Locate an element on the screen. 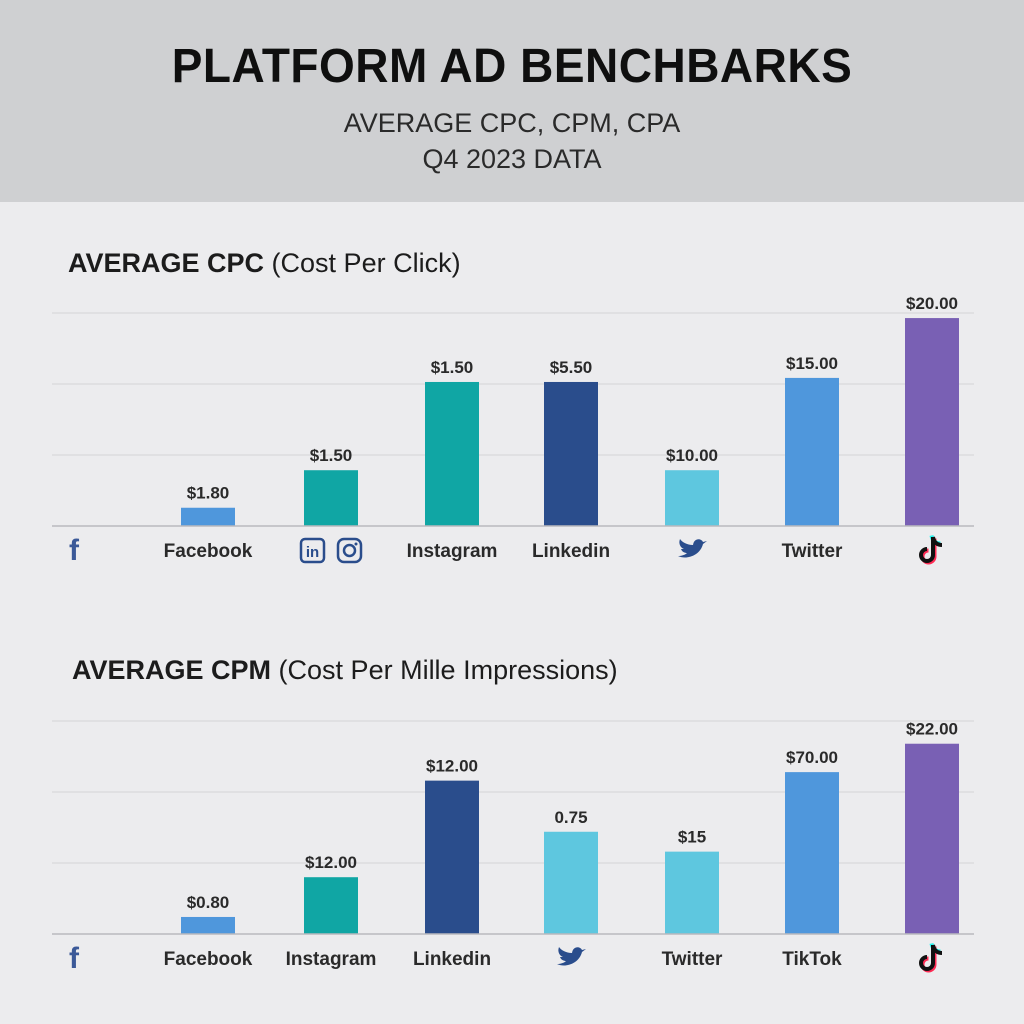 The height and width of the screenshot is (1024, 1024). bar-value-label: 0.75 is located at coordinates (570, 817).